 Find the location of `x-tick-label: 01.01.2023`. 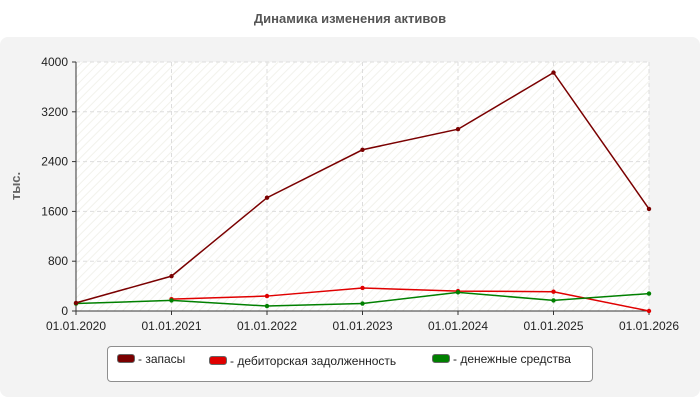

x-tick-label: 01.01.2023 is located at coordinates (362, 326).